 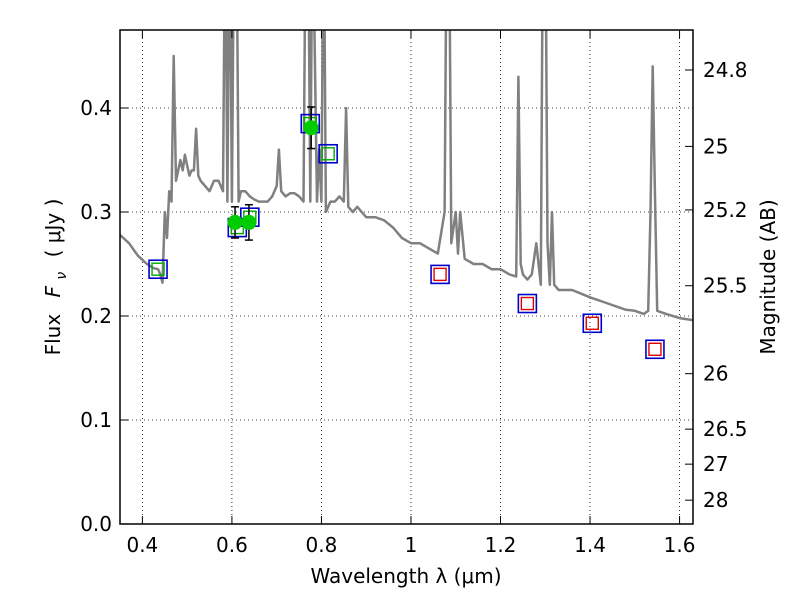 What do you see at coordinates (680, 545) in the screenshot?
I see `x-tick-label: 1.6` at bounding box center [680, 545].